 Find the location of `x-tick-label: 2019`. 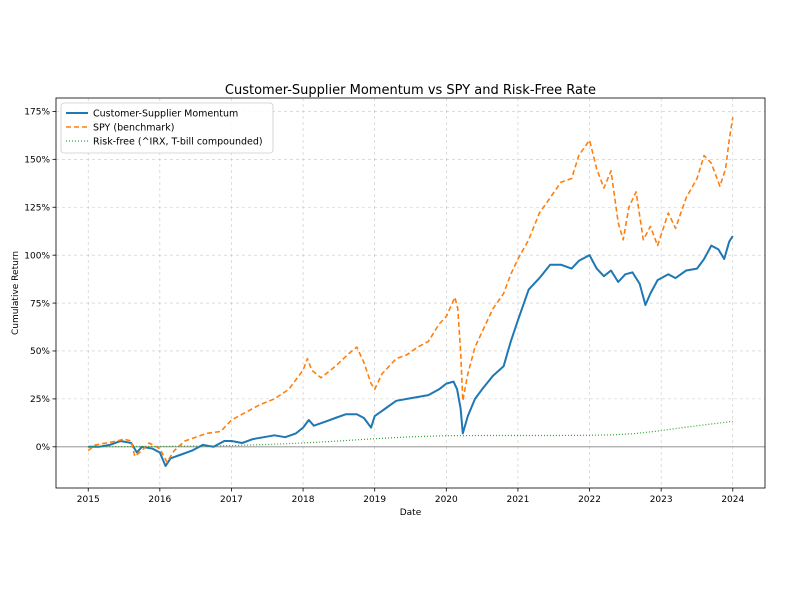

x-tick-label: 2019 is located at coordinates (374, 500).